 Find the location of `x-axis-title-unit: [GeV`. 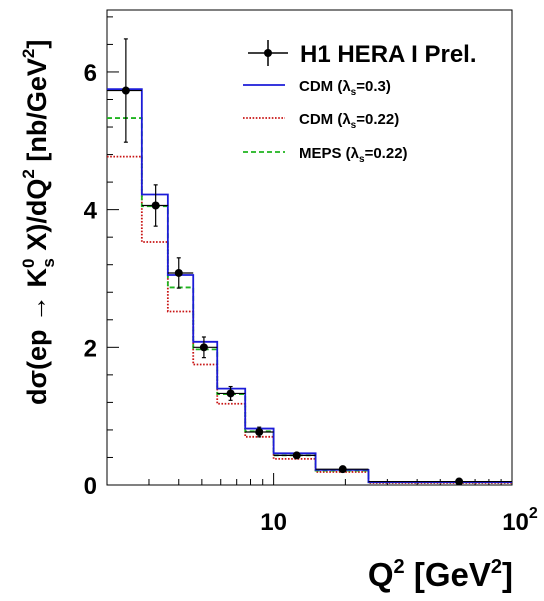

x-axis-title-unit: [GeV is located at coordinates (448, 574).